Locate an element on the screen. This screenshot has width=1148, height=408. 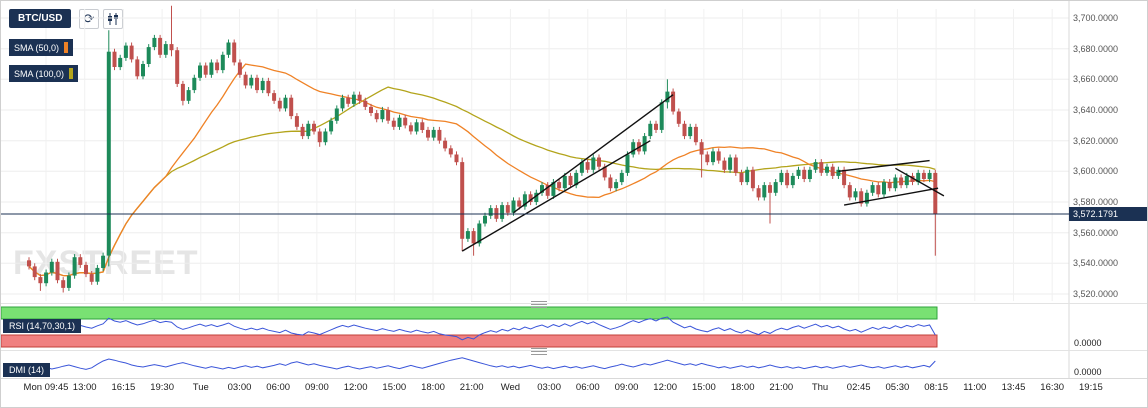
time-tick-label: 08:15 is located at coordinates (936, 387).